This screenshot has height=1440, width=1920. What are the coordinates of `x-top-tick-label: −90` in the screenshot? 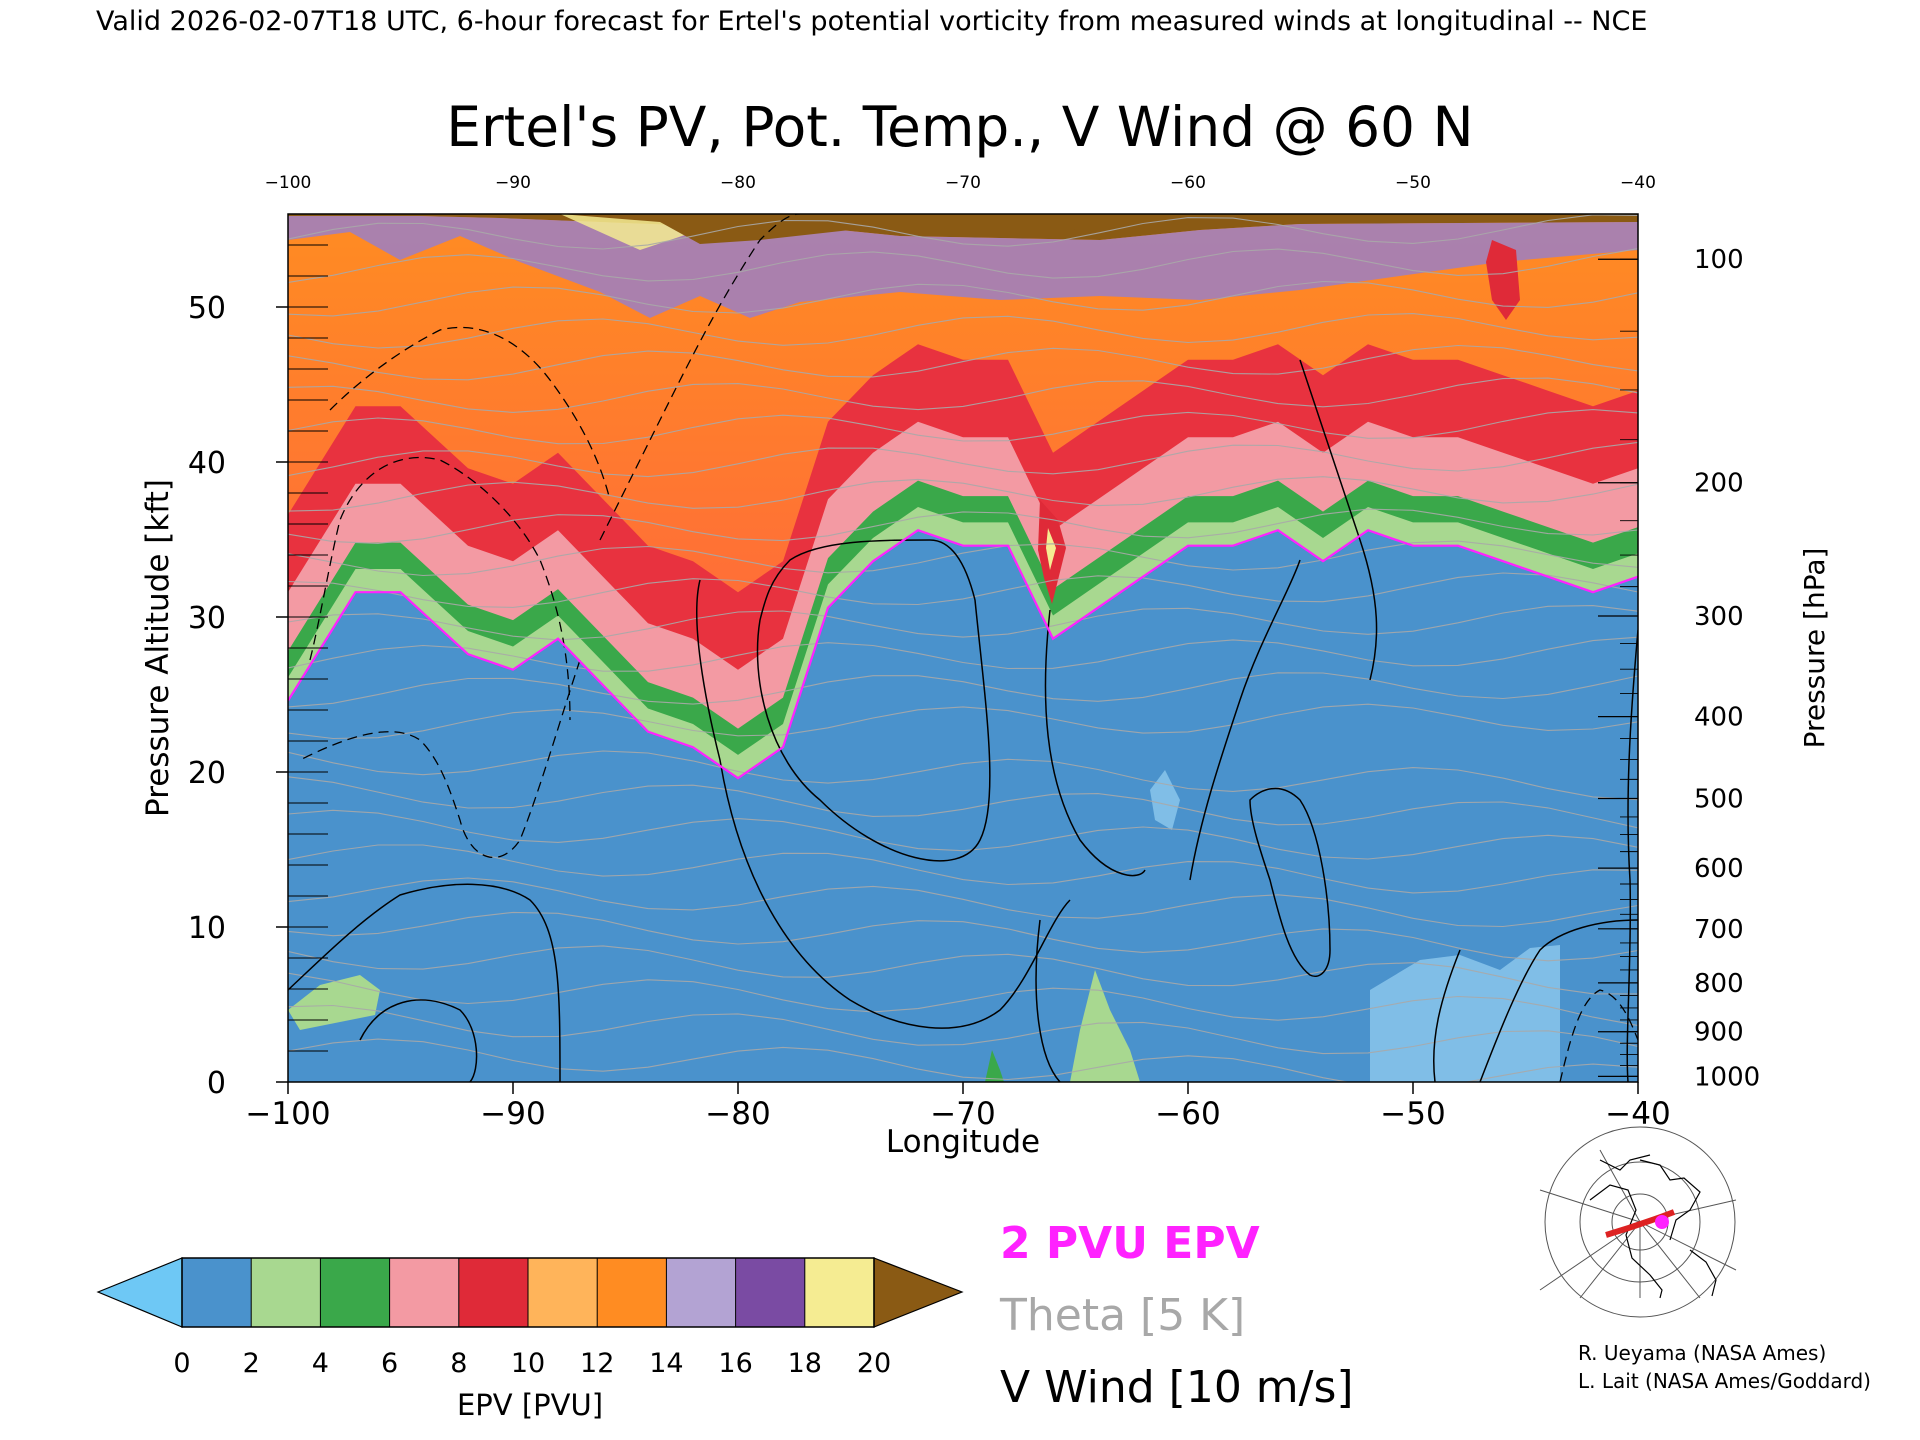 It's located at (513, 183).